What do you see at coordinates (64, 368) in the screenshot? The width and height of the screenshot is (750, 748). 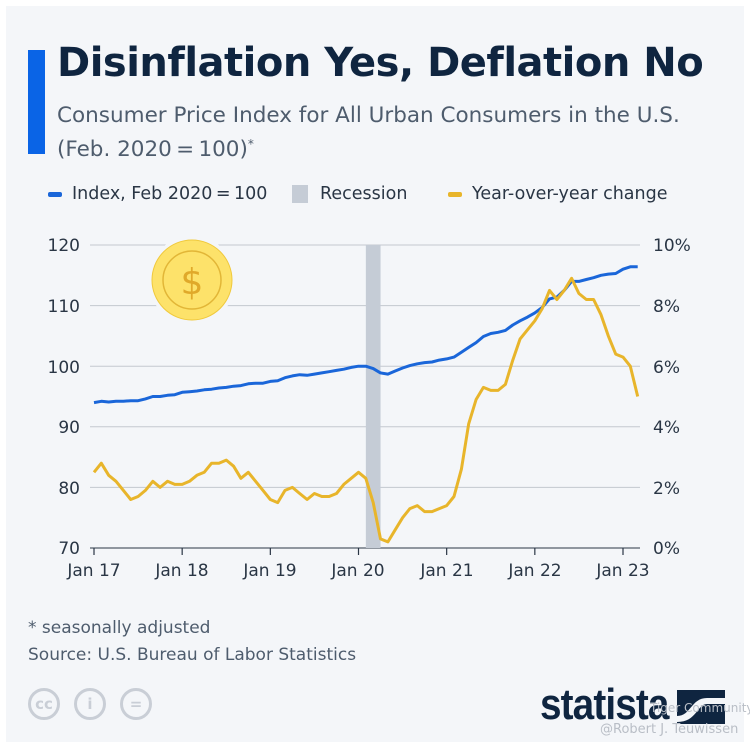 I see `y-left-tick: 100` at bounding box center [64, 368].